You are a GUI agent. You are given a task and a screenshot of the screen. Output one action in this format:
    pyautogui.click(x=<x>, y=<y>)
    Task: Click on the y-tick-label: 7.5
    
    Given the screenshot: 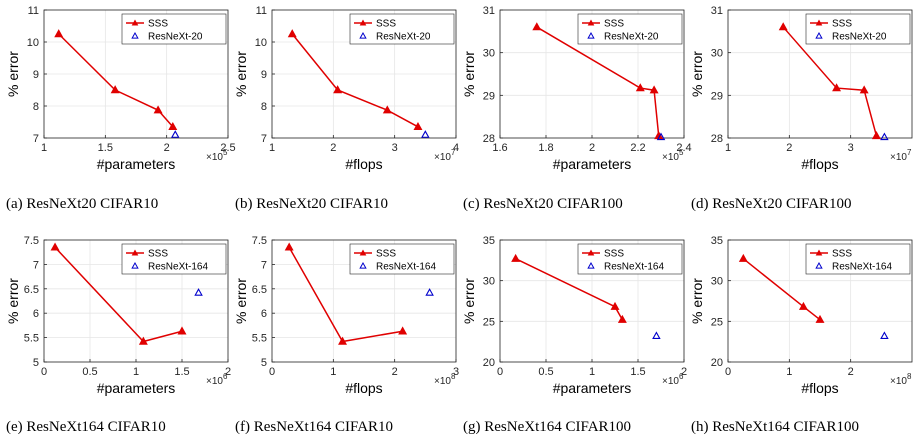 What is the action you would take?
    pyautogui.click(x=259, y=241)
    